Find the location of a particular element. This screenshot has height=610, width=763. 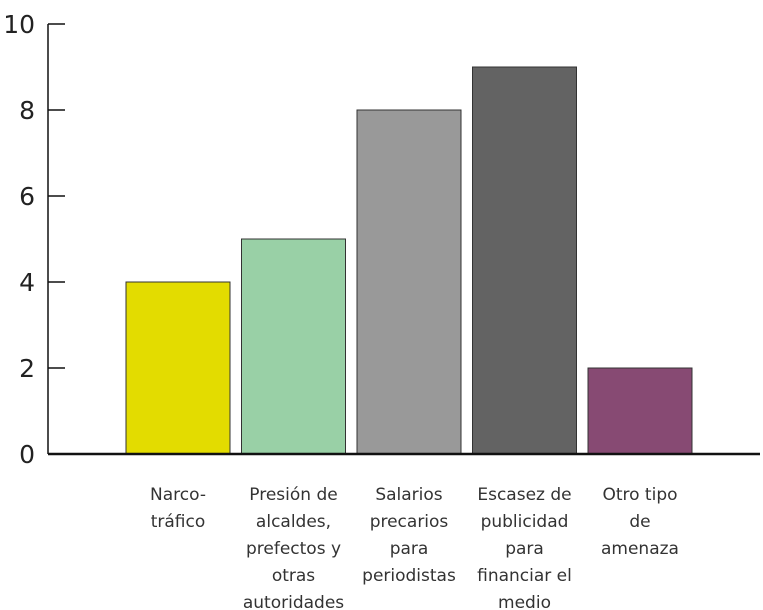

category-label: Otro tipo de amenaza is located at coordinates (640, 522).